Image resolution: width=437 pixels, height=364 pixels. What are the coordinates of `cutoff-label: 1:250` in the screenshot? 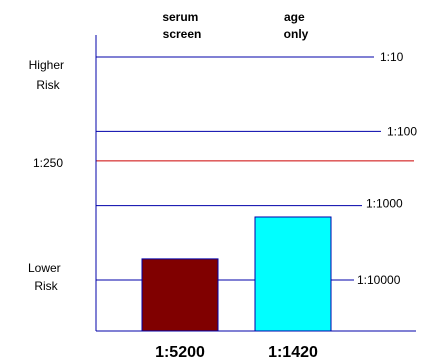 It's located at (48, 163).